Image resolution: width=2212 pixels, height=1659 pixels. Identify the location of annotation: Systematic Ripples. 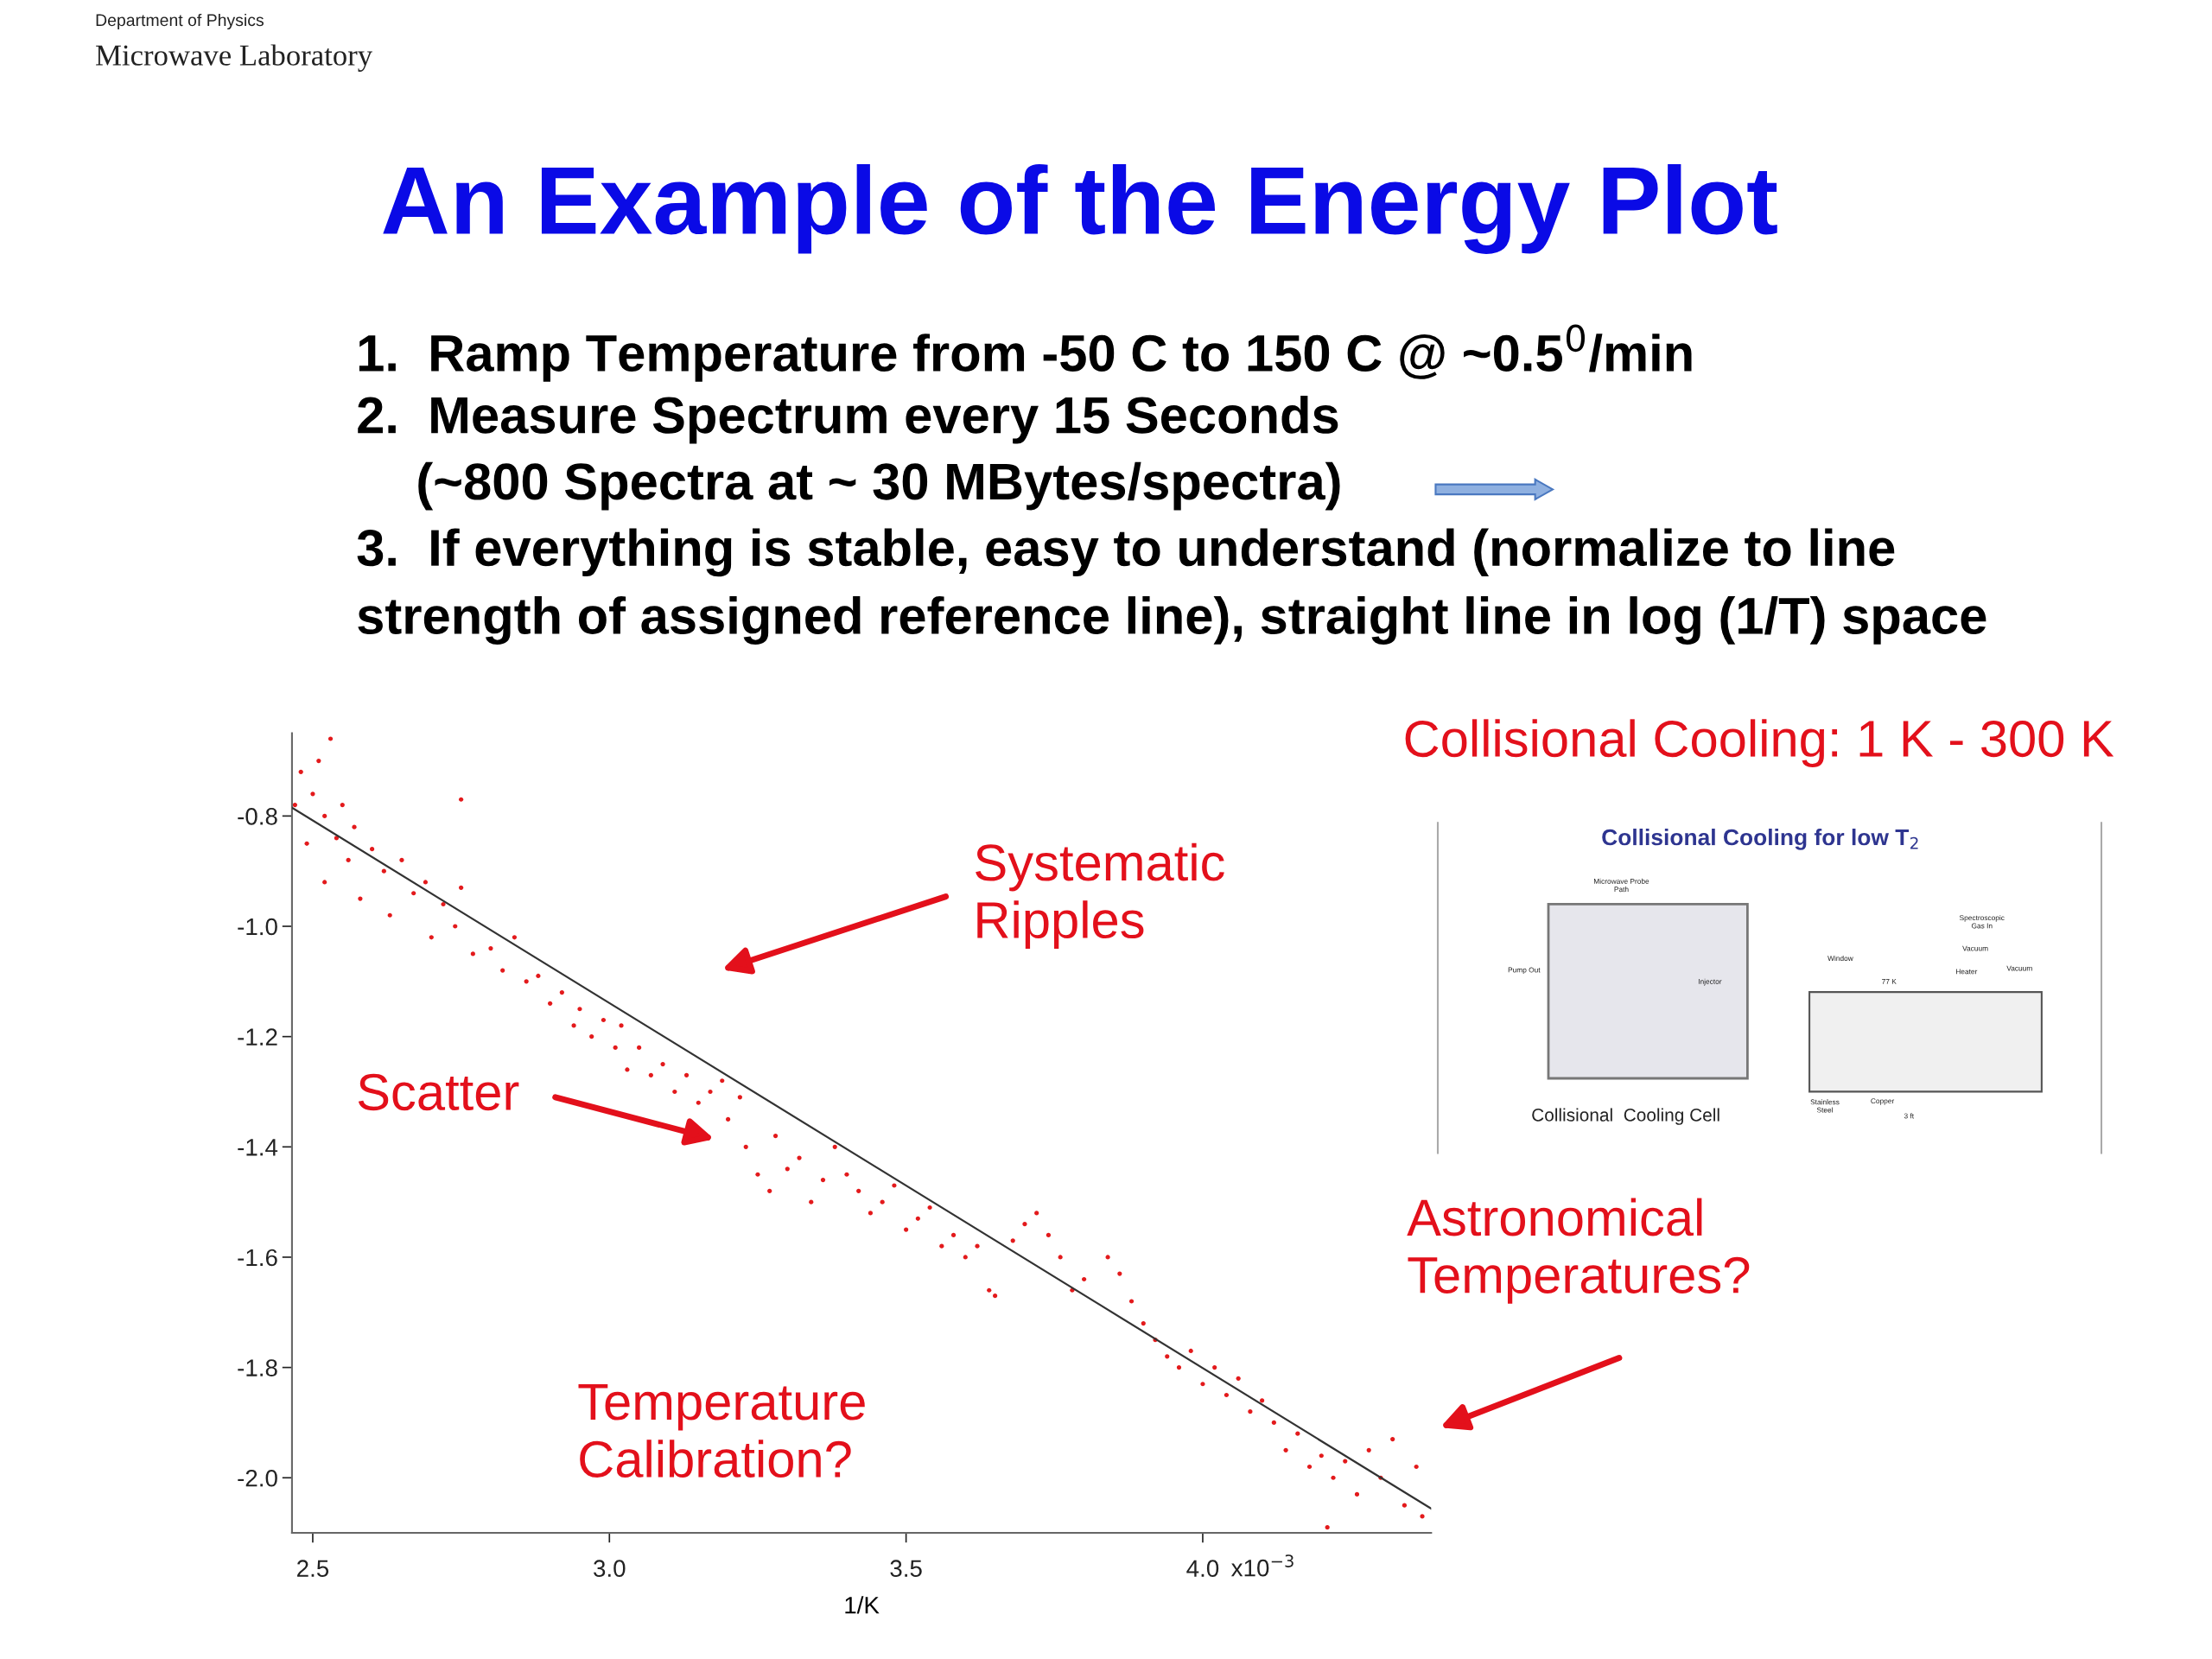
(1100, 895).